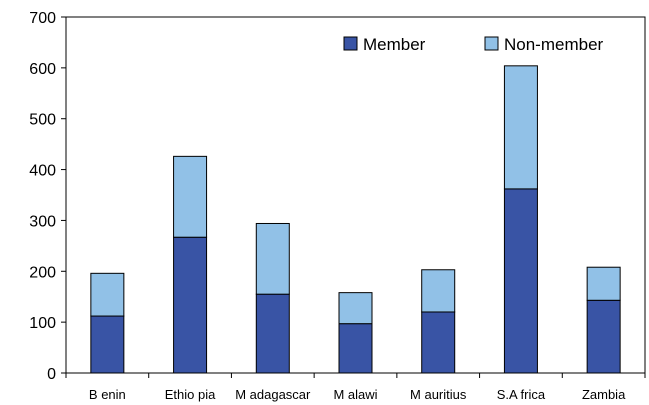 This screenshot has width=649, height=405. What do you see at coordinates (190, 394) in the screenshot?
I see `x-tick-label: Ethio pia` at bounding box center [190, 394].